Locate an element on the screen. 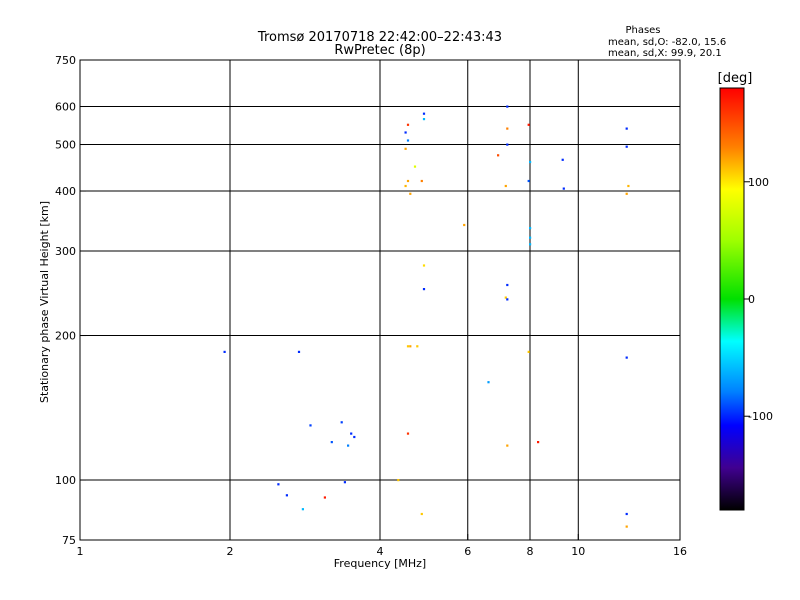  y-tick-label: 100 is located at coordinates (65, 480).